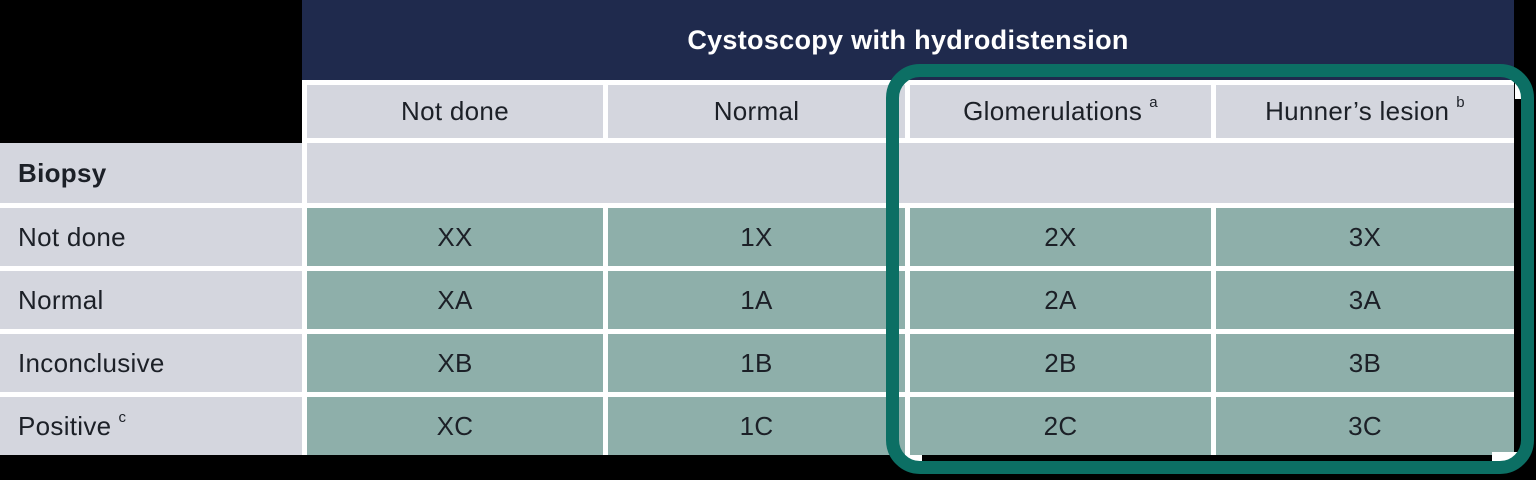 This screenshot has width=1536, height=480. Describe the element at coordinates (122, 417) in the screenshot. I see `footnote-marker-c: c` at that location.